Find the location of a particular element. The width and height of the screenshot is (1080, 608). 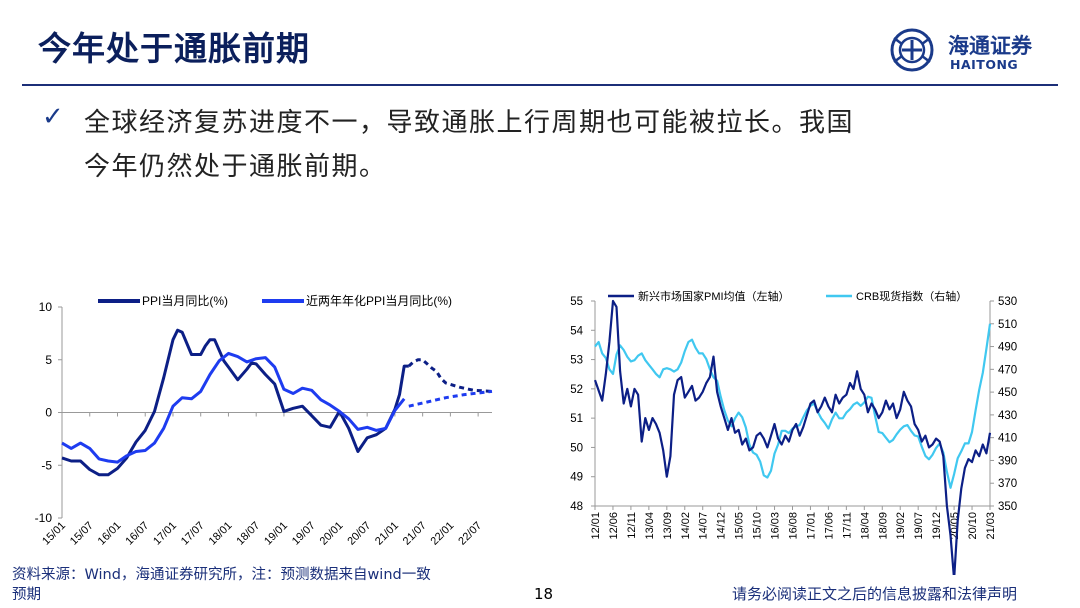

x-tick-label: 20/01 is located at coordinates (332, 534).